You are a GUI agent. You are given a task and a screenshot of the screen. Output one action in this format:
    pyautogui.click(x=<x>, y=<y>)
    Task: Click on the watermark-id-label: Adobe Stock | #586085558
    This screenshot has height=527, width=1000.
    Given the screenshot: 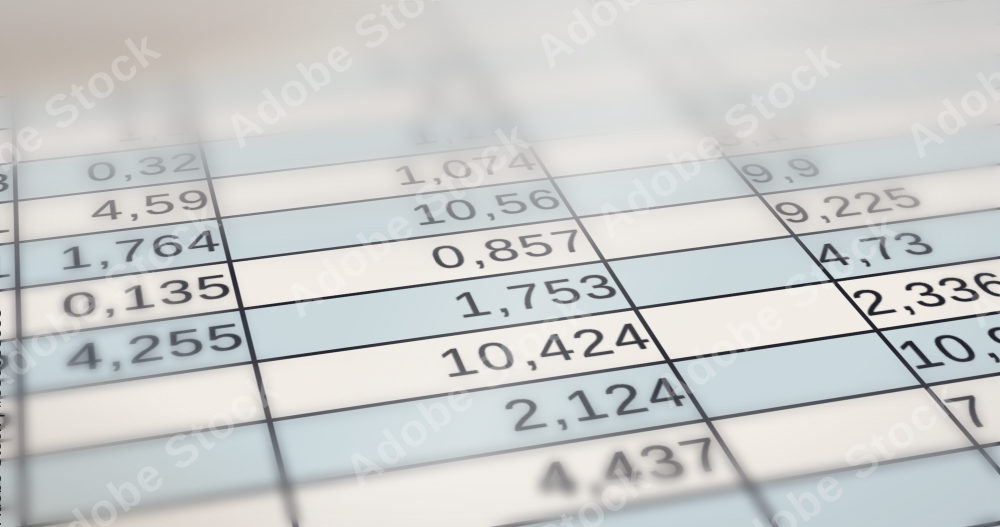 What is the action you would take?
    pyautogui.click(x=2, y=416)
    